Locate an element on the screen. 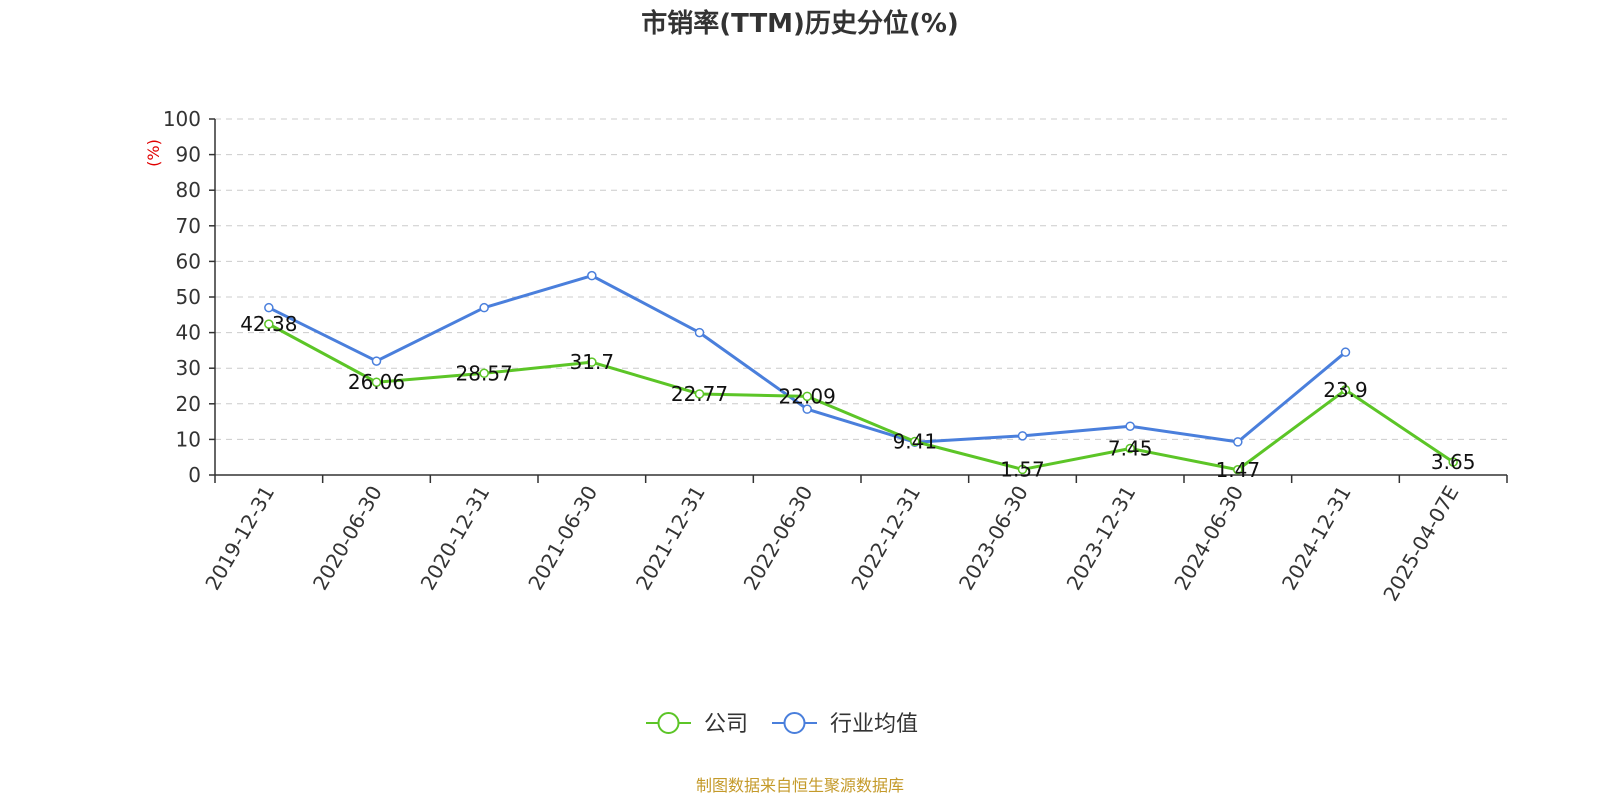 The width and height of the screenshot is (1600, 800). x-tick-label: 2023-12-31 is located at coordinates (1101, 538).